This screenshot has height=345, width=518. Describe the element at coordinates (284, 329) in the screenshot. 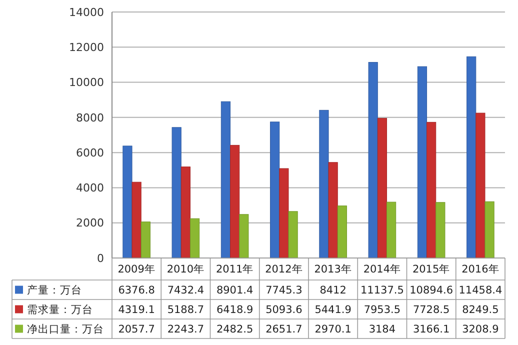

I see `data-label: 2651.7` at that location.